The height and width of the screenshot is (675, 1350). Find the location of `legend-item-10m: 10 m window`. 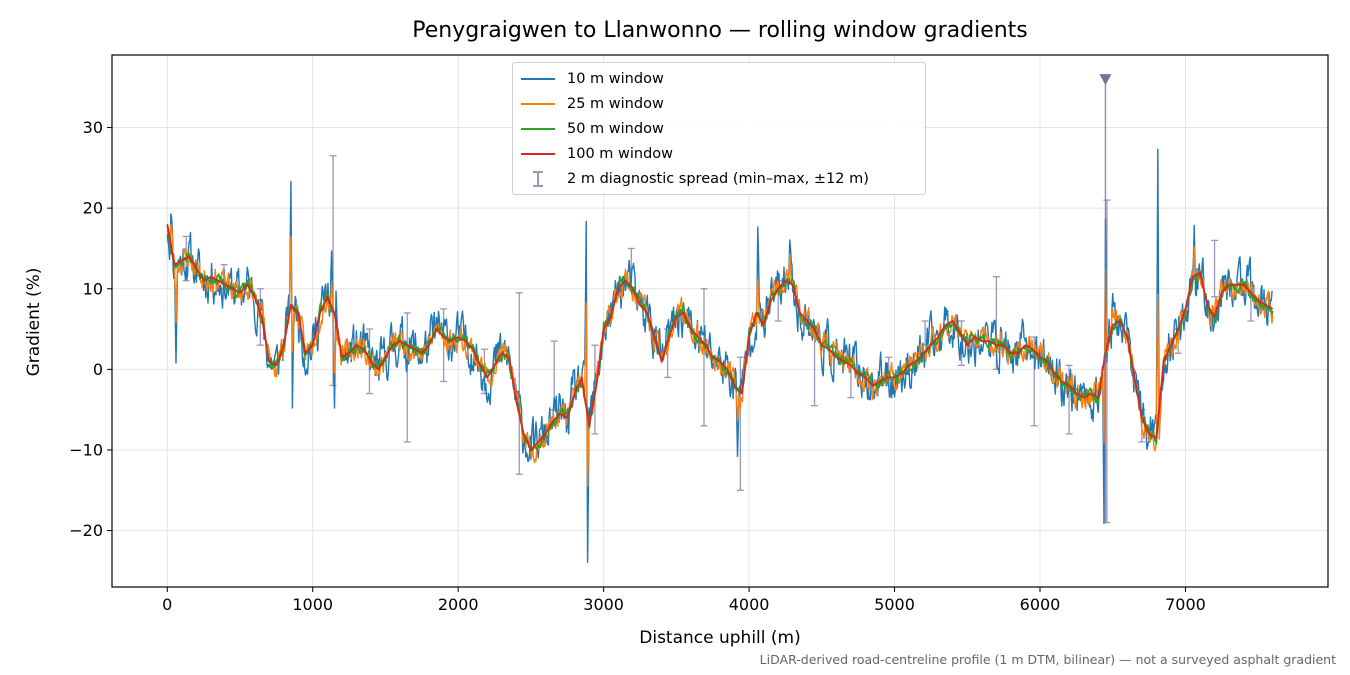

legend-item-10m: 10 m window is located at coordinates (592, 79).